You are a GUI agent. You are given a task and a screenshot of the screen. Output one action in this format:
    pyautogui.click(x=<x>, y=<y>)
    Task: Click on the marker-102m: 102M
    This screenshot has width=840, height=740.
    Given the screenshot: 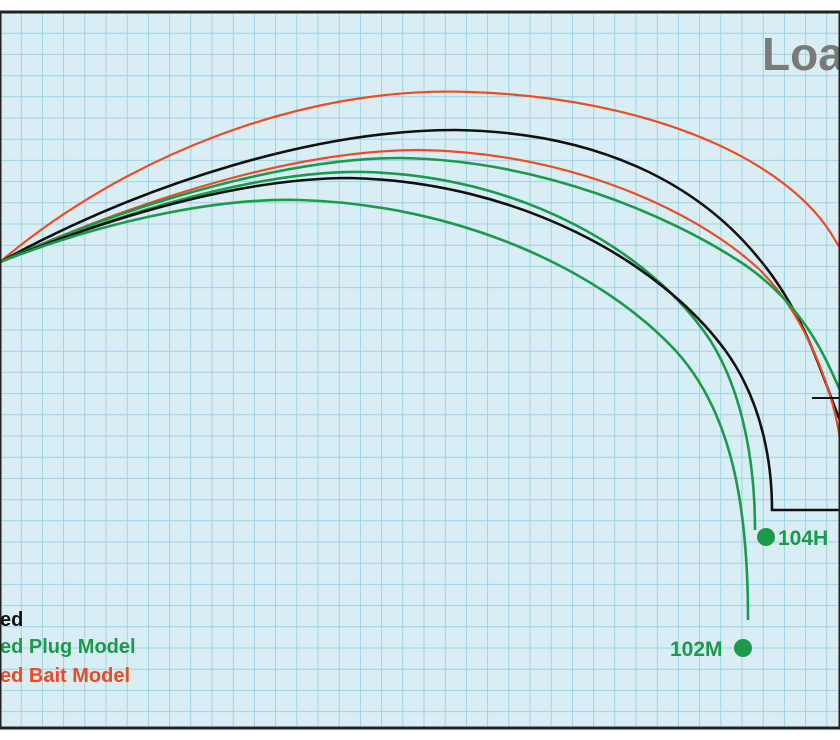 What is the action you would take?
    pyautogui.click(x=711, y=649)
    